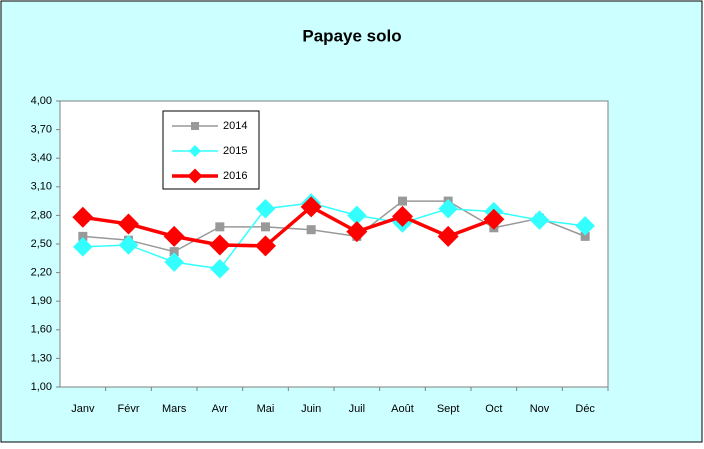  Describe the element at coordinates (83, 409) in the screenshot. I see `x-tick-label: Janv` at that location.